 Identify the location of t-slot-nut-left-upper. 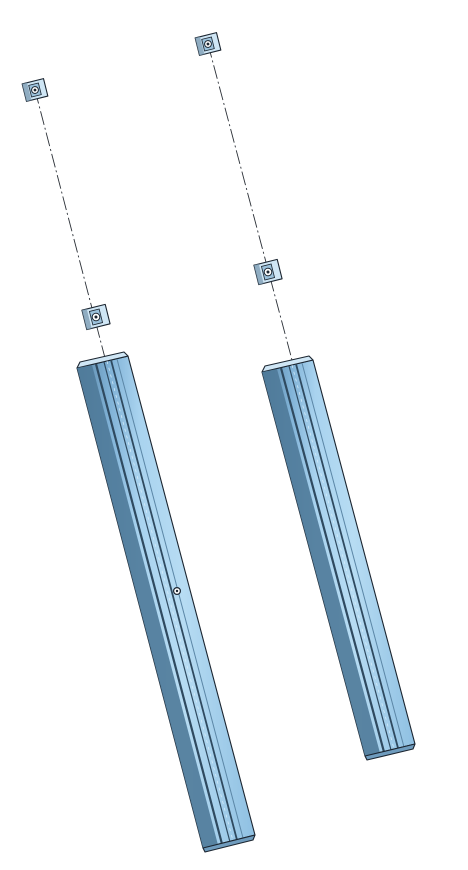
(35, 90).